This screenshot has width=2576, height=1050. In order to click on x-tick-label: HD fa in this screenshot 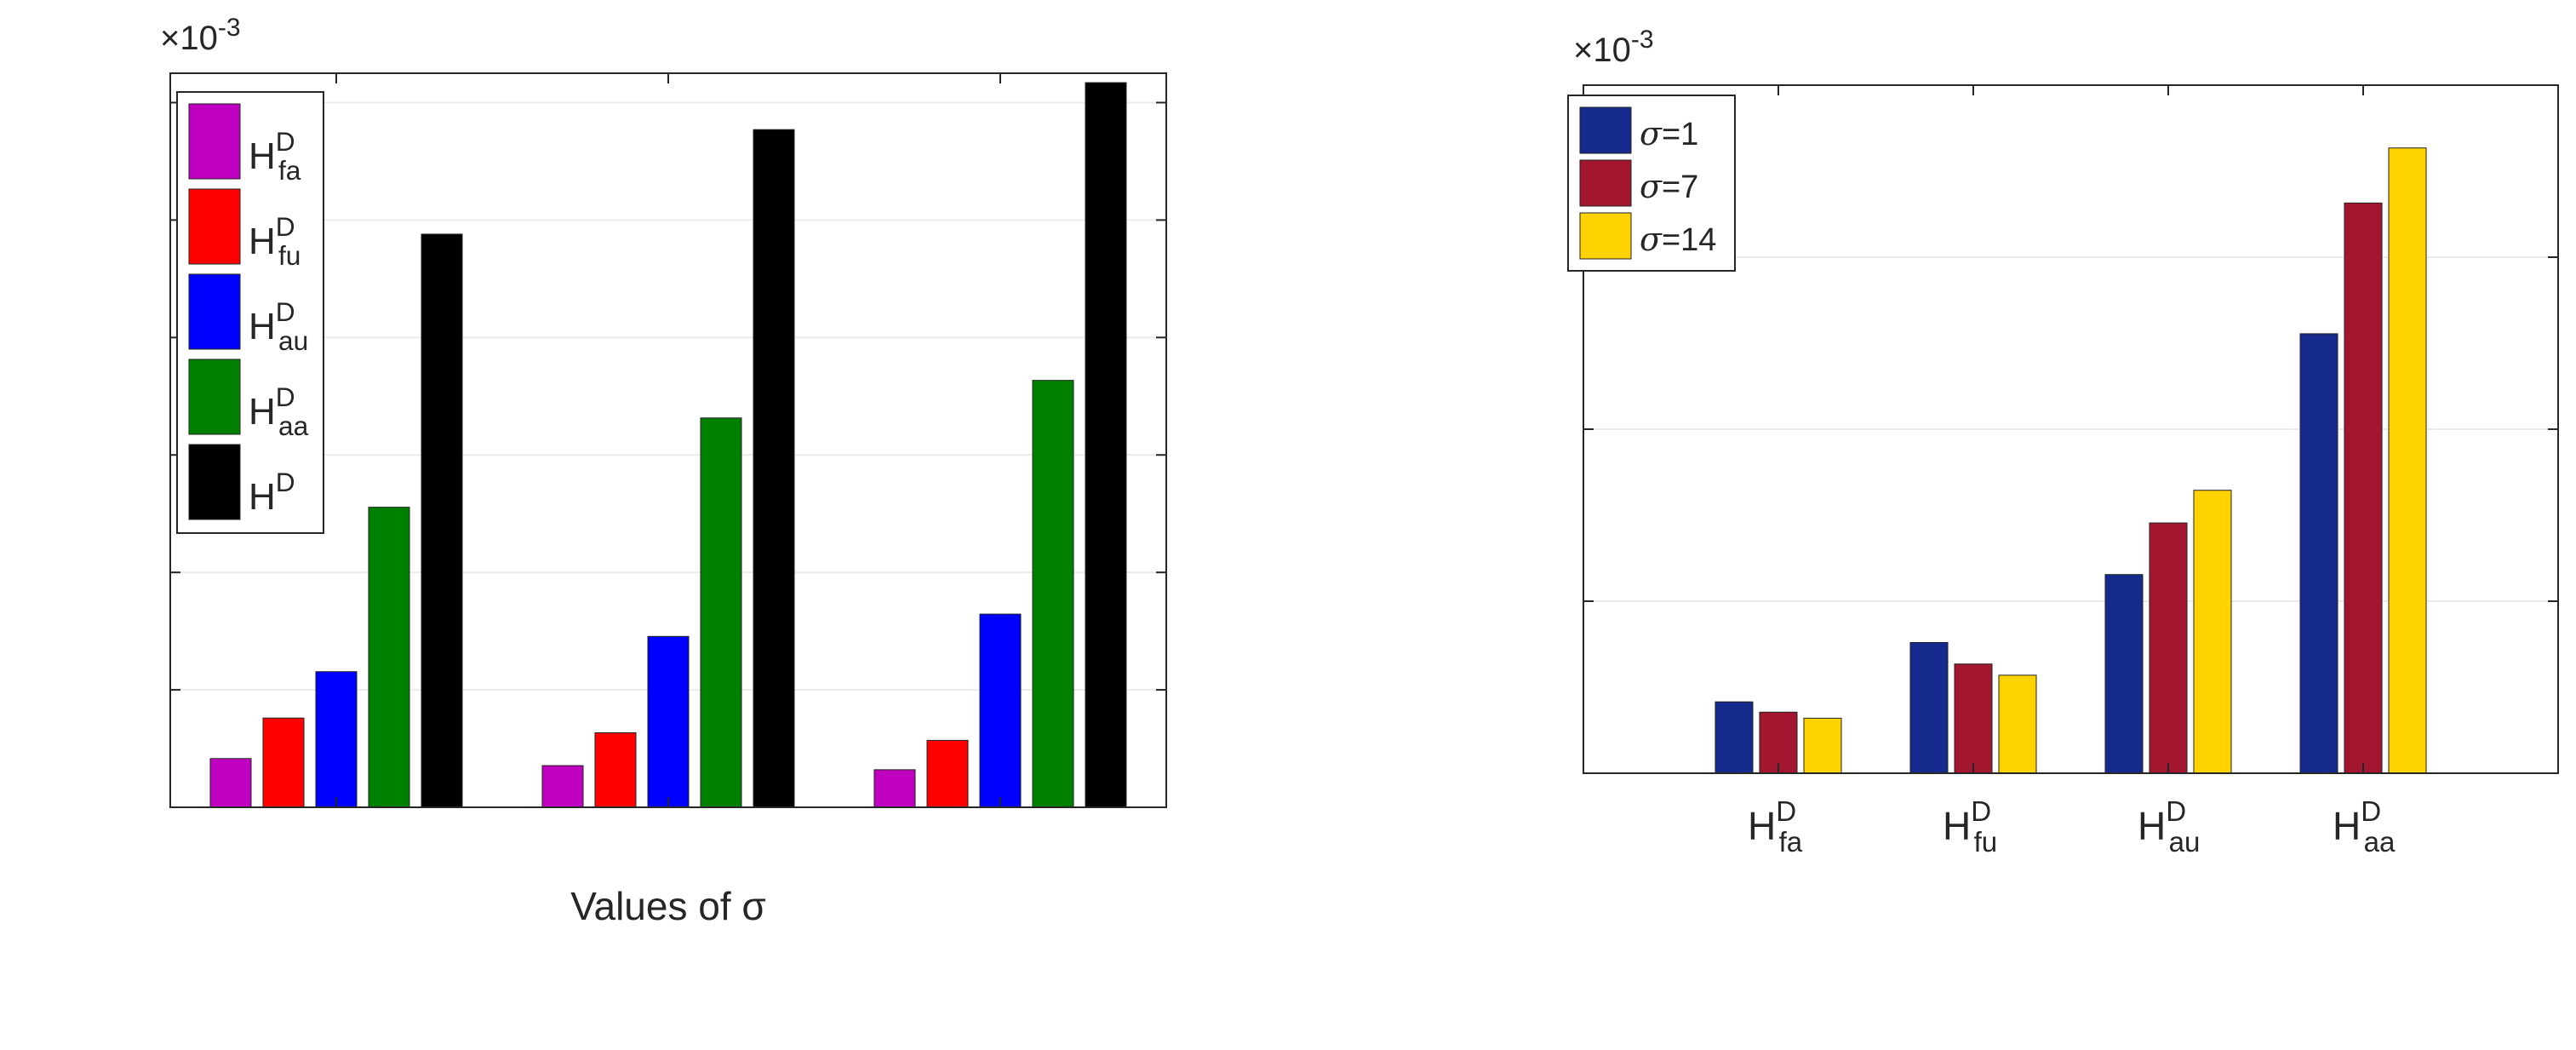, I will do `click(1776, 827)`.